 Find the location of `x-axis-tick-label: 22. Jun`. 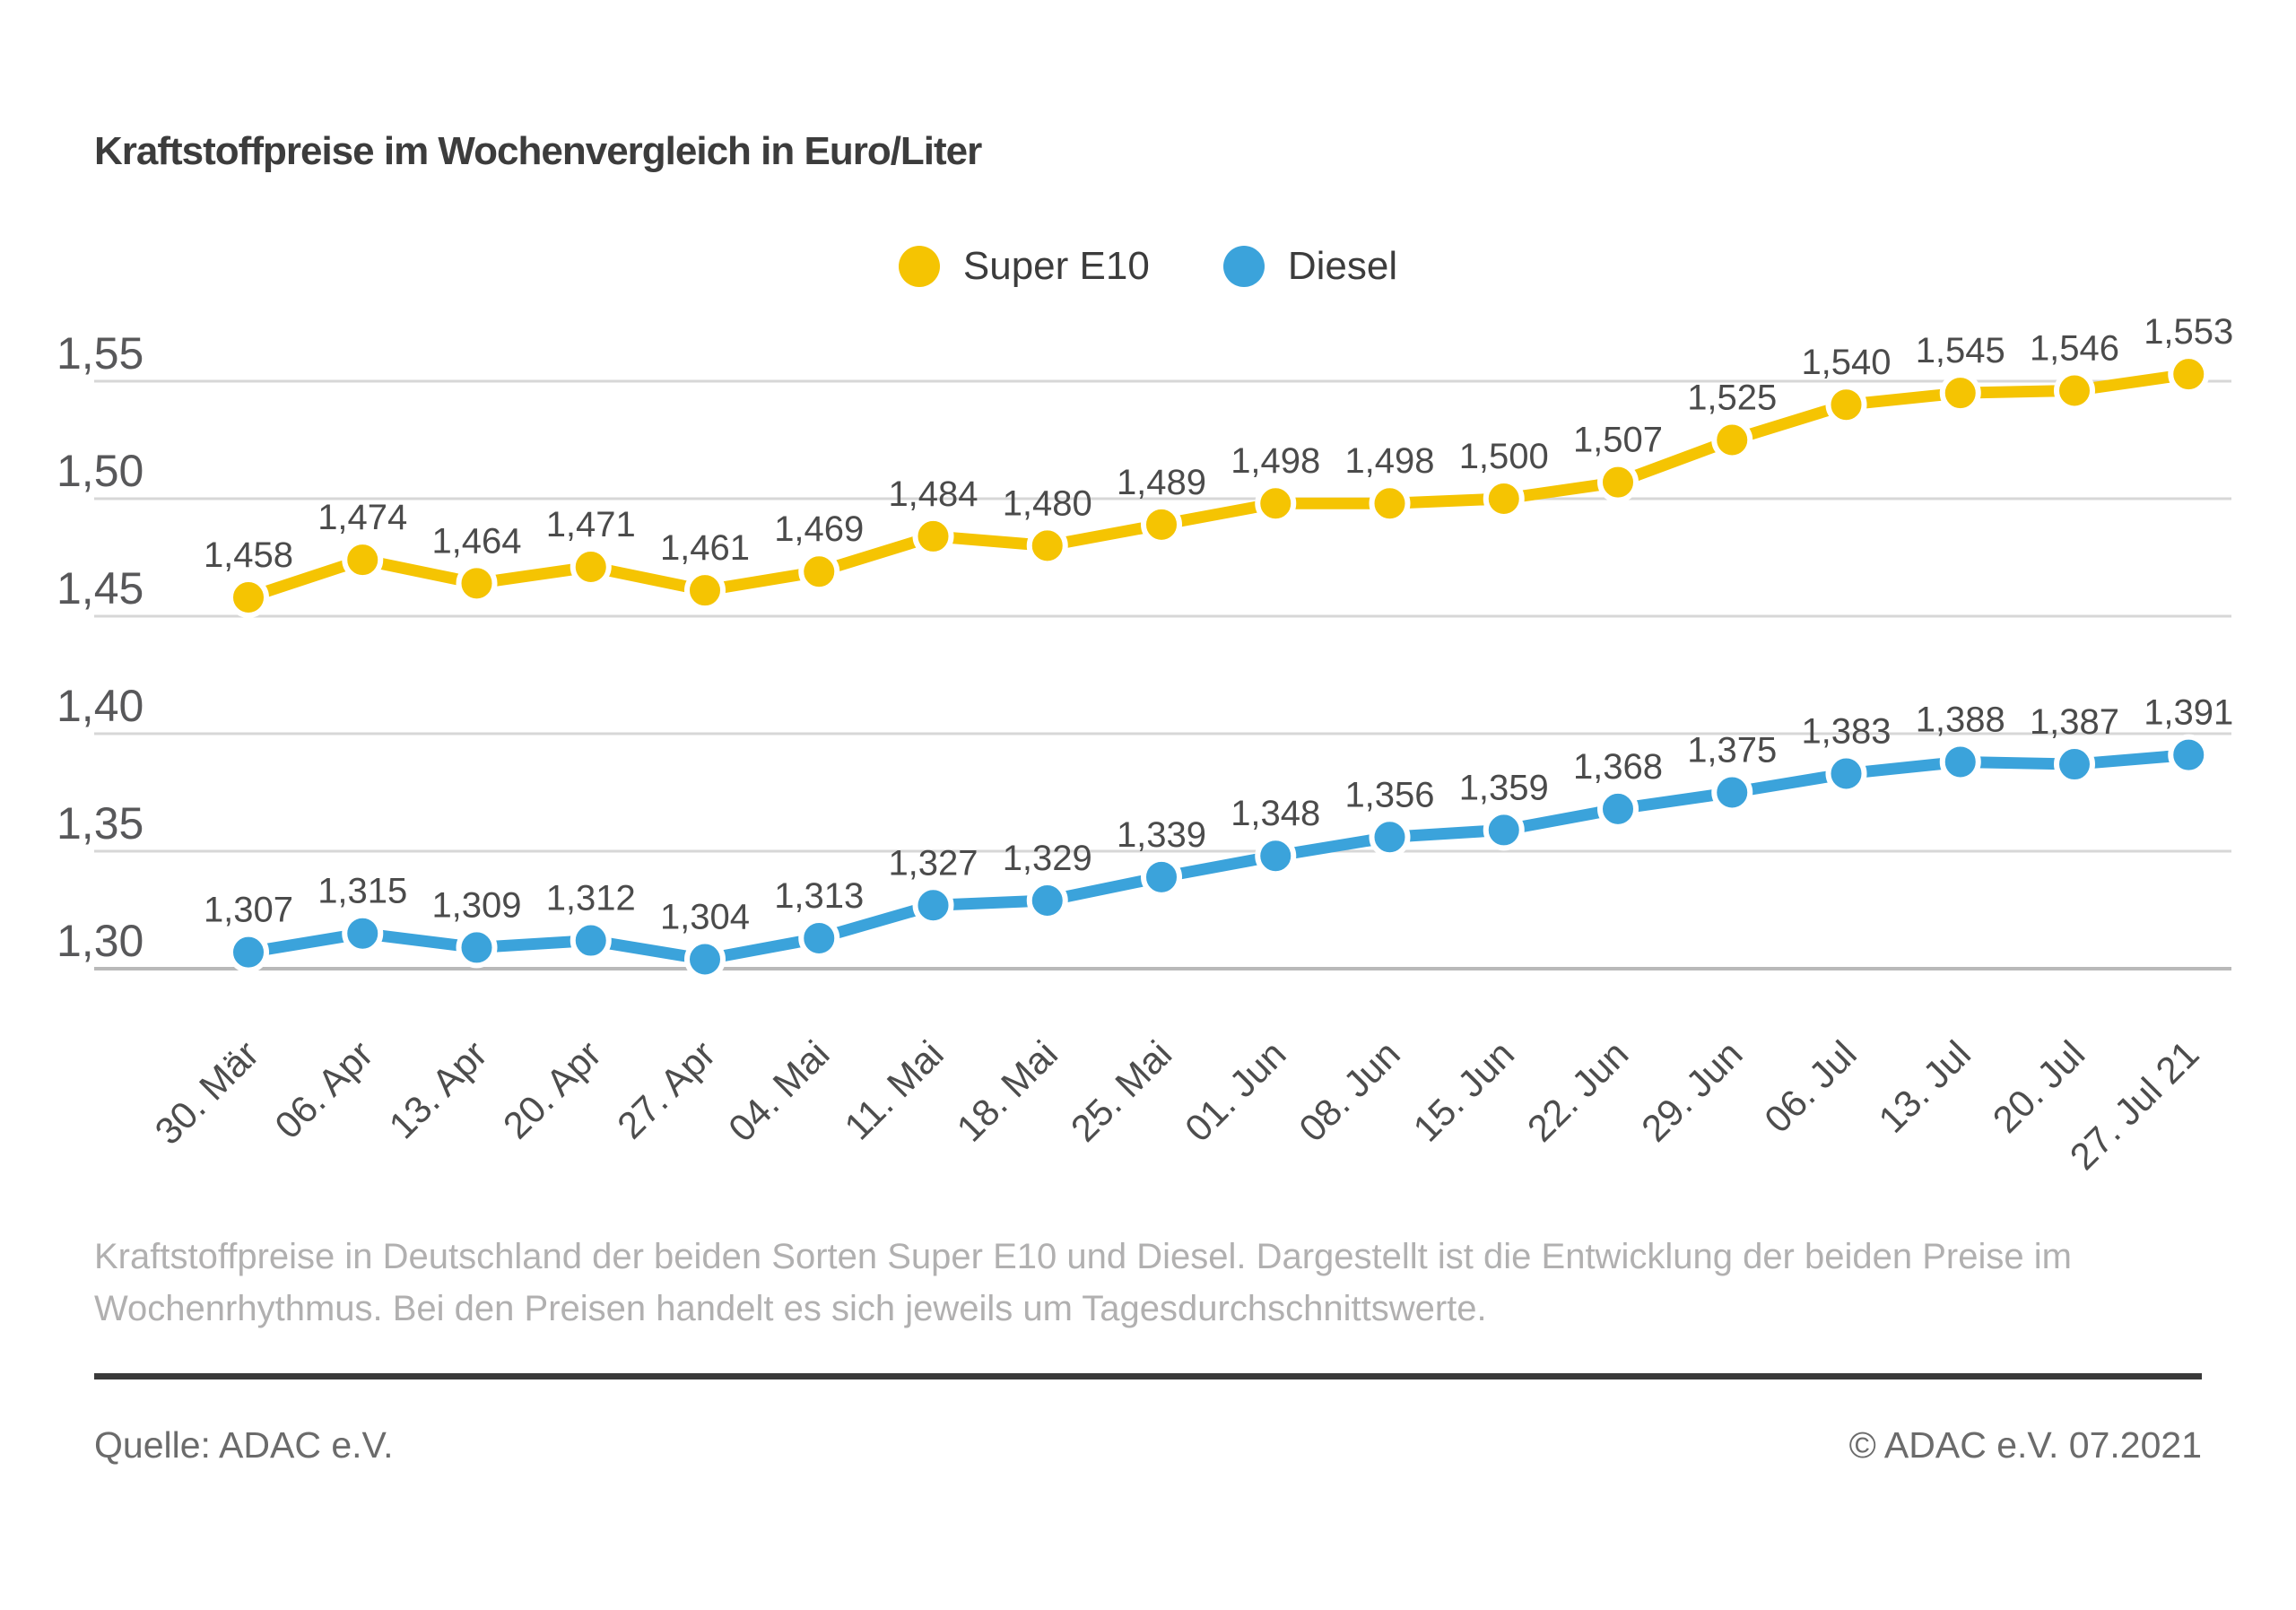

x-axis-tick-label: 22. Jun is located at coordinates (1578, 1091).